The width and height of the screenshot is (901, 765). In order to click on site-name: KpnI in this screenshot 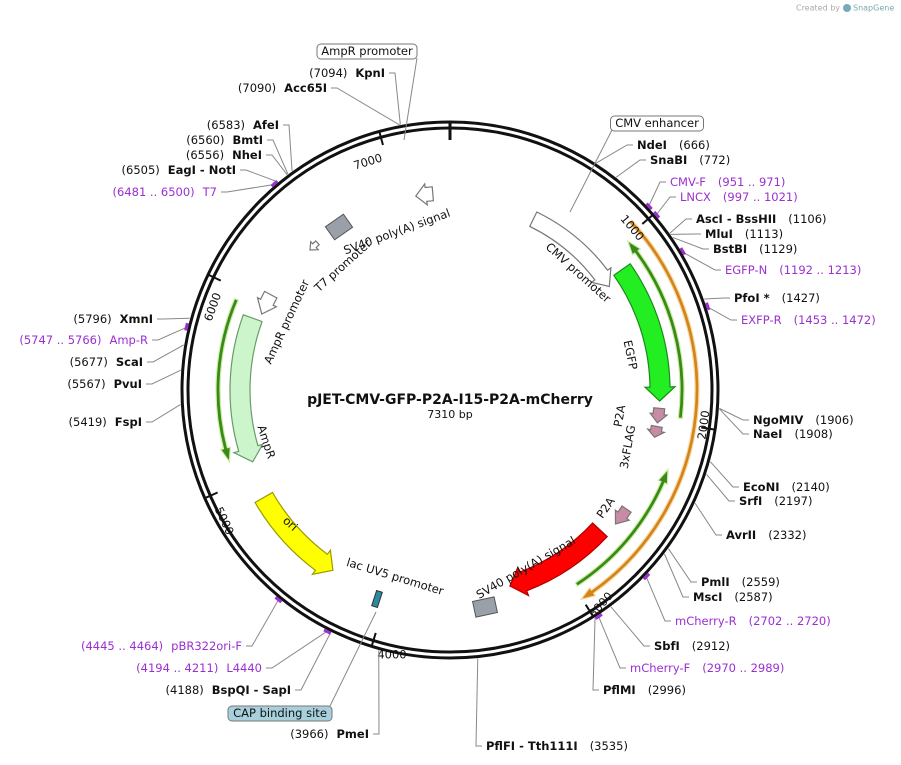, I will do `click(370, 73)`.